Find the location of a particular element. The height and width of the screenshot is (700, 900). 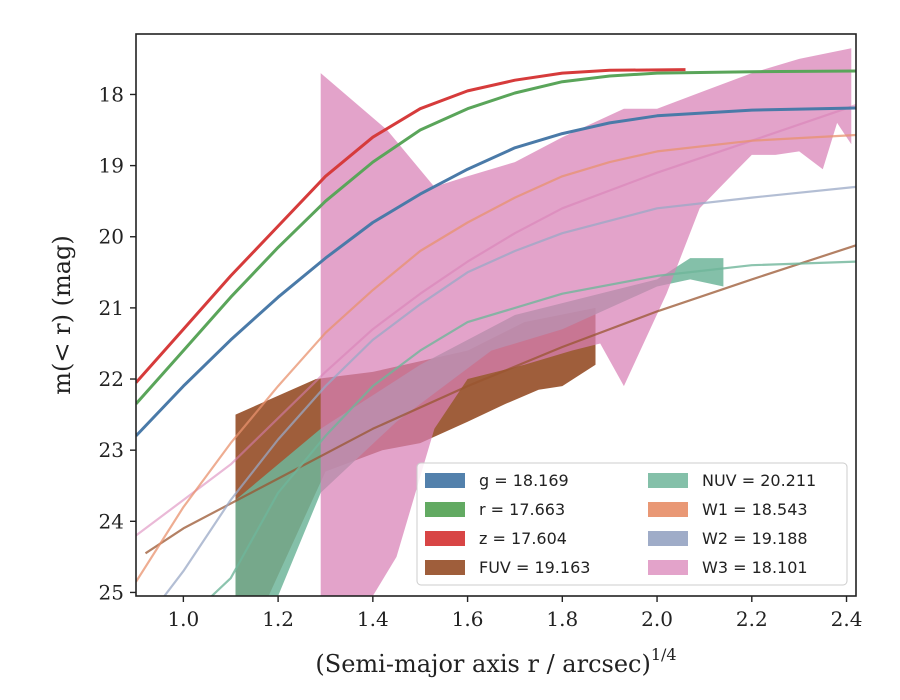

legend-item-w3: W3 = 18.101 is located at coordinates (728, 567).